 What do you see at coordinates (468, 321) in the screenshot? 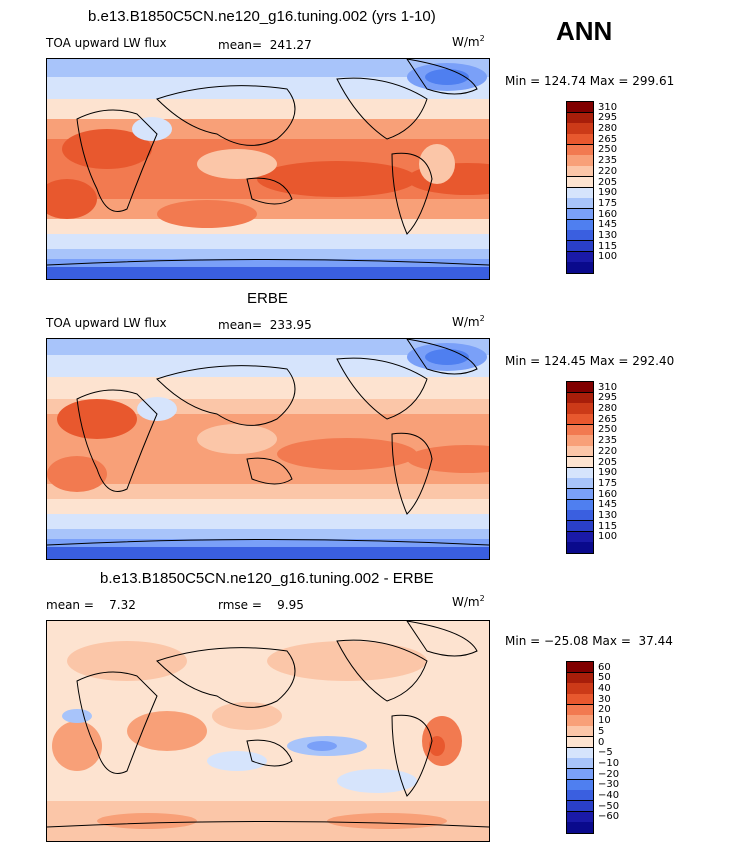
I see `panel-2-units-label: W/m2` at bounding box center [468, 321].